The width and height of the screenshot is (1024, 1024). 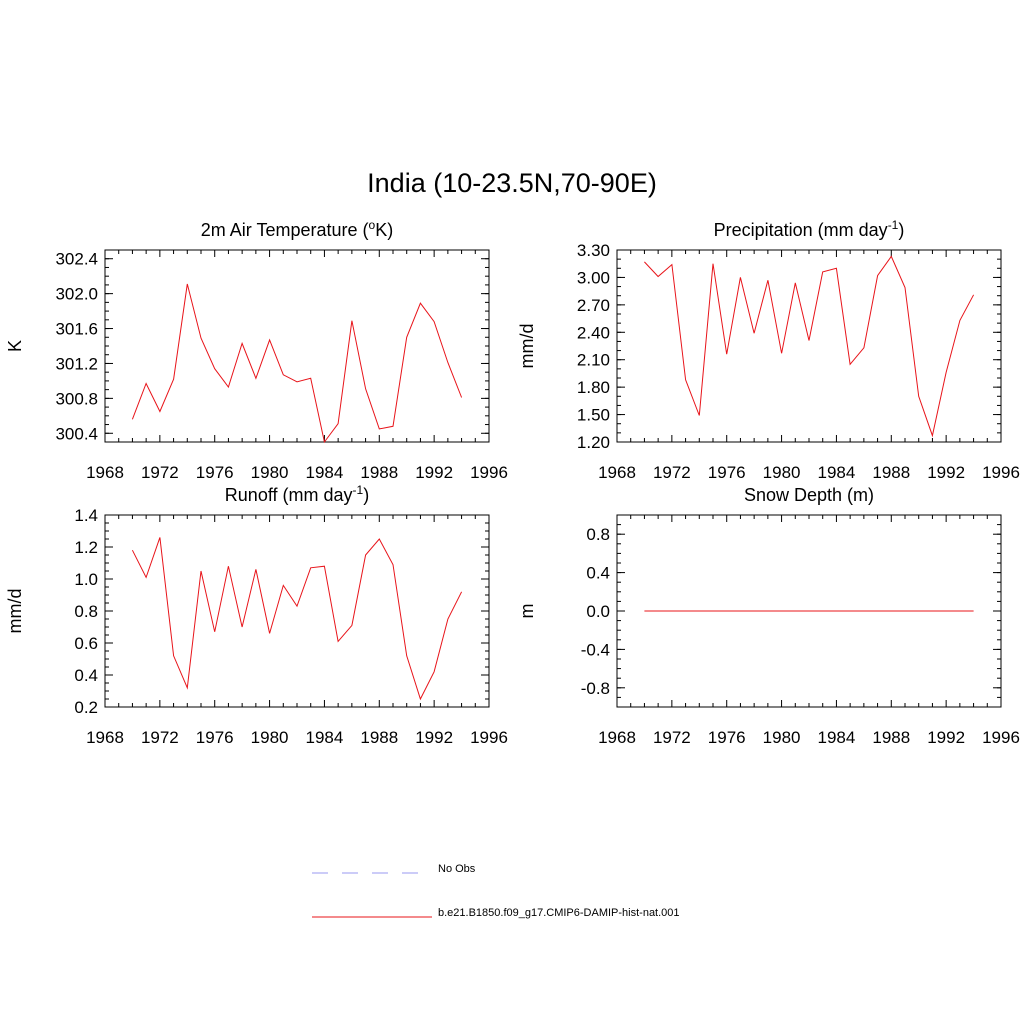 I want to click on panel-title: Snow Depth (m), so click(x=809, y=495).